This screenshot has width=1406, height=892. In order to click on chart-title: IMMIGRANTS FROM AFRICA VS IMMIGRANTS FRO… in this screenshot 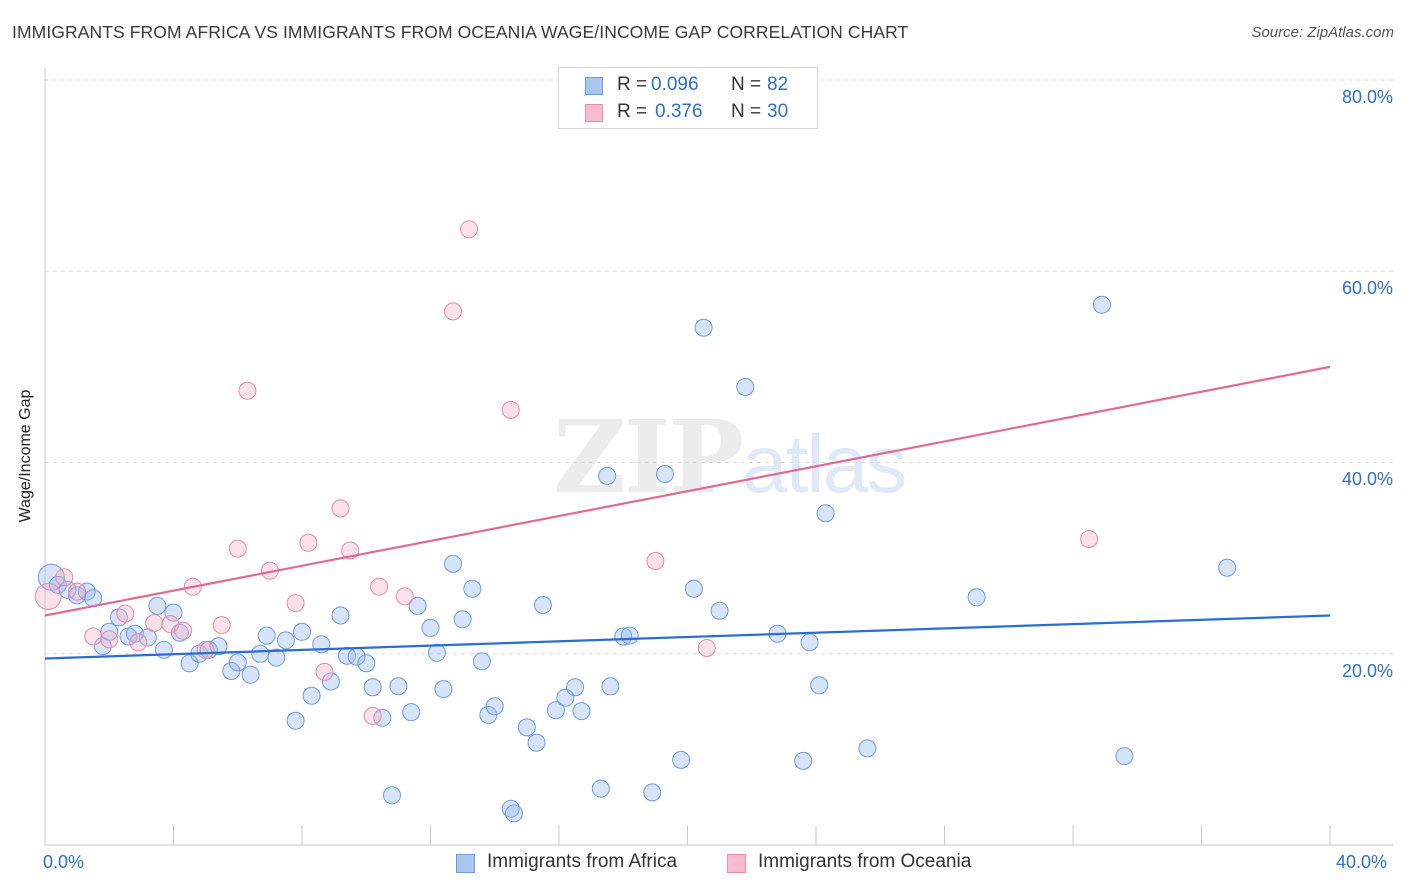, I will do `click(460, 32)`.